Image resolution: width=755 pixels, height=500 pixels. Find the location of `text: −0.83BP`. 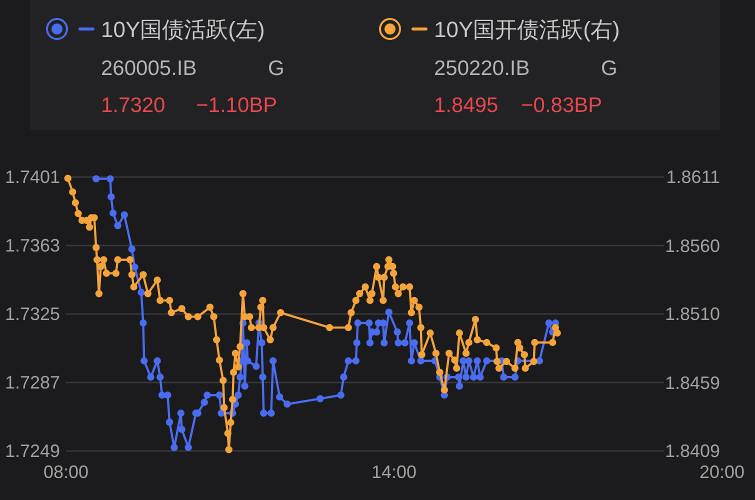

text: −0.83BP is located at coordinates (561, 105).